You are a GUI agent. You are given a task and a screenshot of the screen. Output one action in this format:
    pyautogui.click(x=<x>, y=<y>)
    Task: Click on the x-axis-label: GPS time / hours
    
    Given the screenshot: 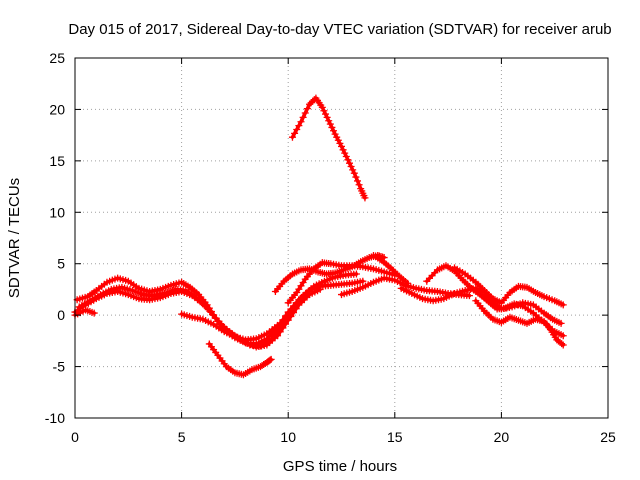 What is the action you would take?
    pyautogui.click(x=340, y=466)
    